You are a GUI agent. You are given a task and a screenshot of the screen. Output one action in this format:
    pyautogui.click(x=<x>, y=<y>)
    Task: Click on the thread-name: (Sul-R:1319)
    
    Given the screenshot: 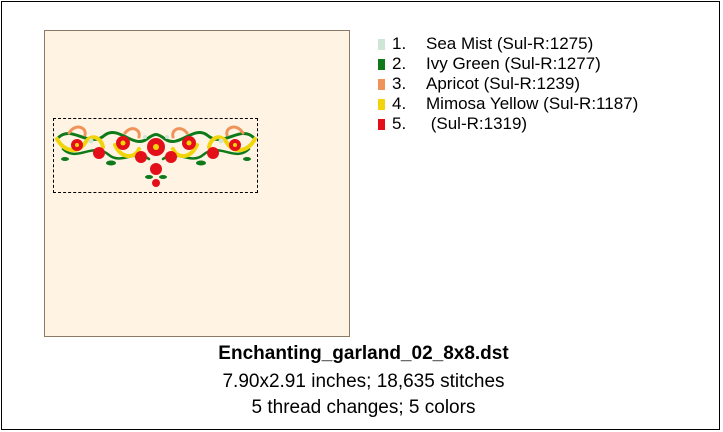 What is the action you would take?
    pyautogui.click(x=477, y=123)
    